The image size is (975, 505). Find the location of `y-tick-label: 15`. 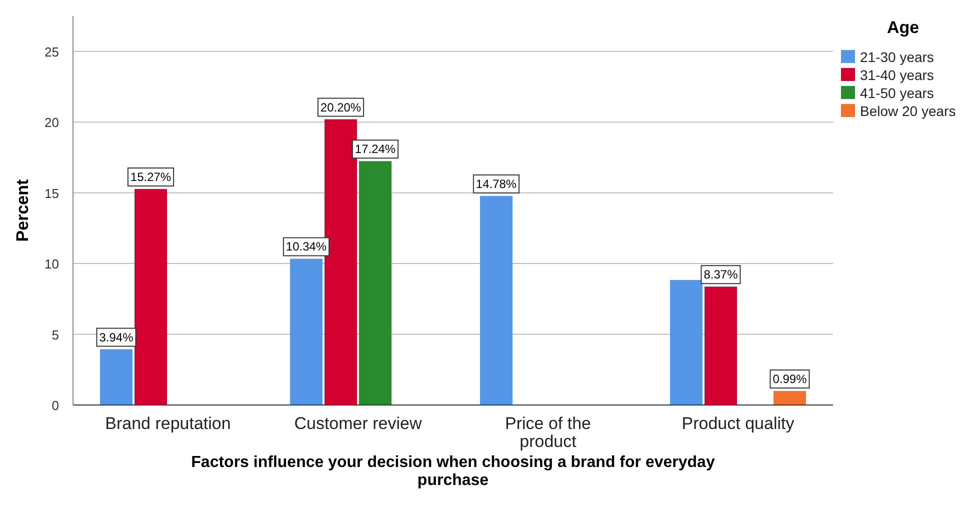

y-tick-label: 15 is located at coordinates (51, 193).